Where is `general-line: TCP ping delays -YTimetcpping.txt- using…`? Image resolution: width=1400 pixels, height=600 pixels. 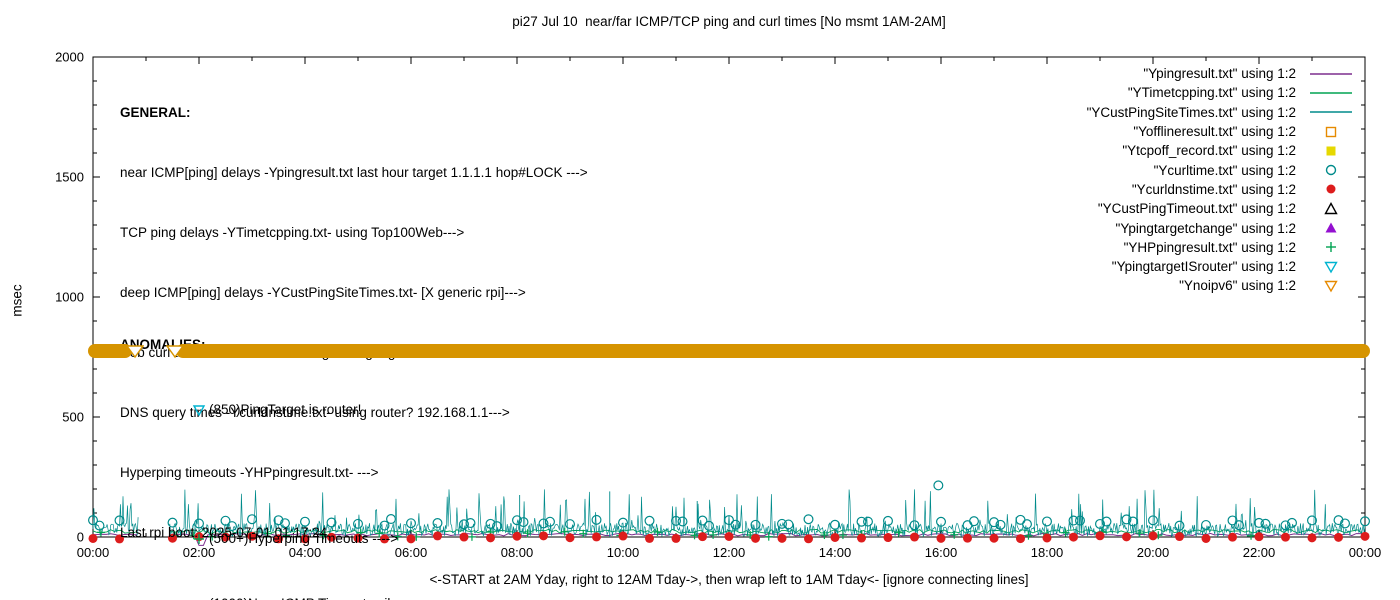
general-line: TCP ping delays -YTimetcpping.txt- using… is located at coordinates (292, 232).